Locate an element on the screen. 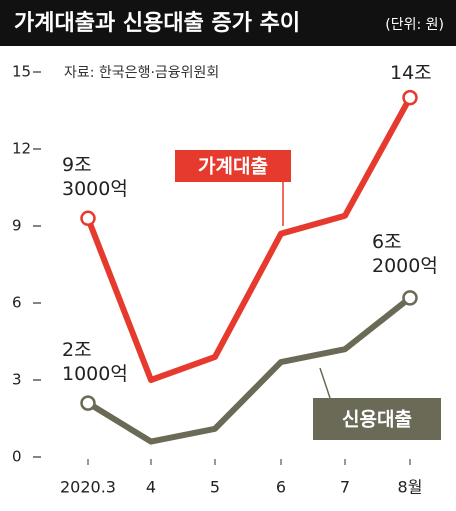  y-tick-label: 6 is located at coordinates (17, 303).